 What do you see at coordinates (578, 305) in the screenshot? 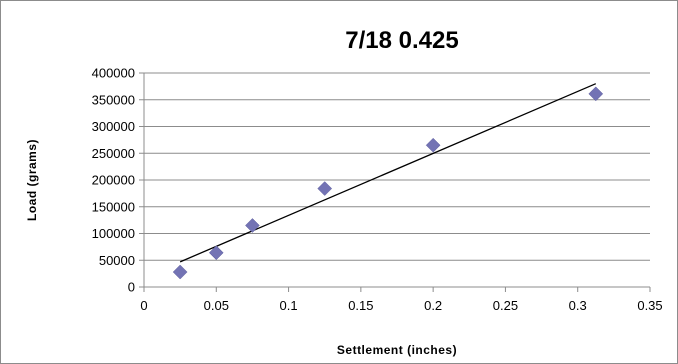
I see `x-tick-label: 0.3` at bounding box center [578, 305].